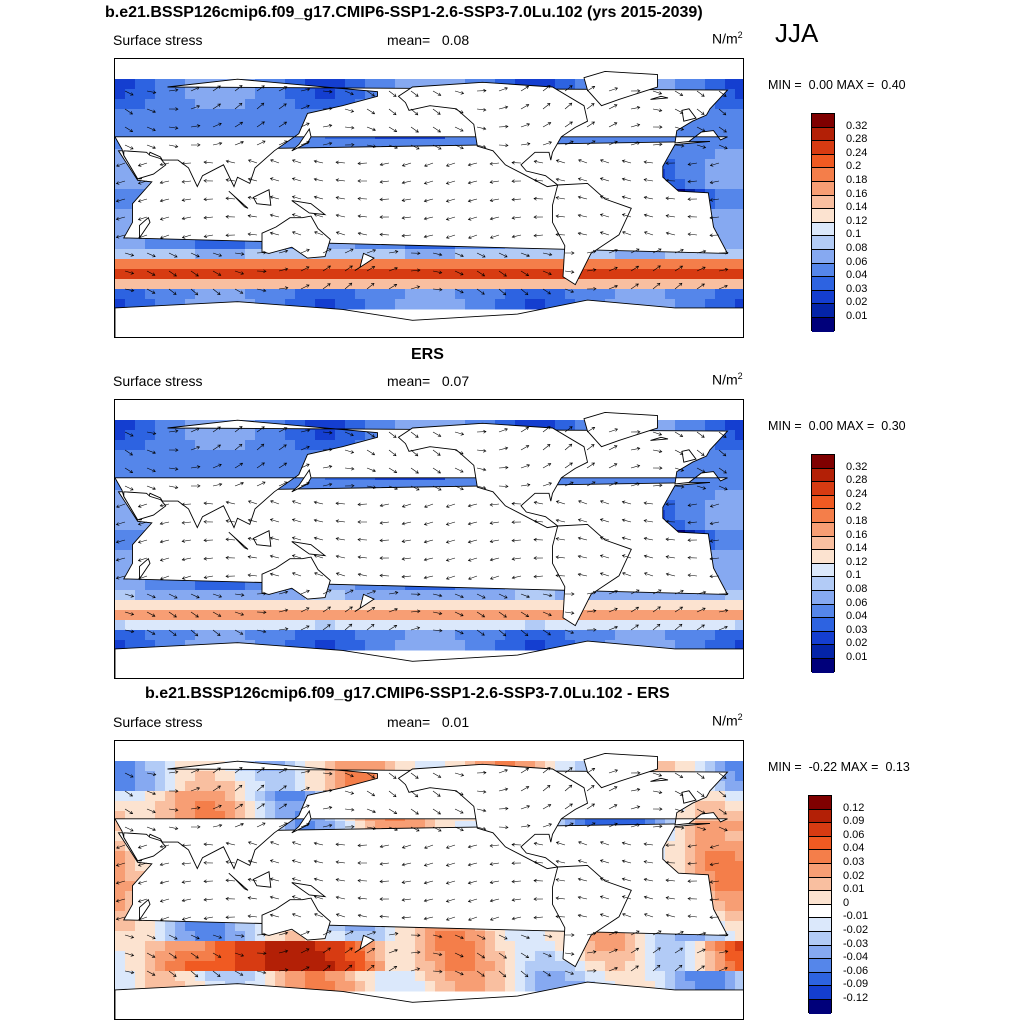  Describe the element at coordinates (823, 229) in the screenshot. I see `colorbar-box` at that location.